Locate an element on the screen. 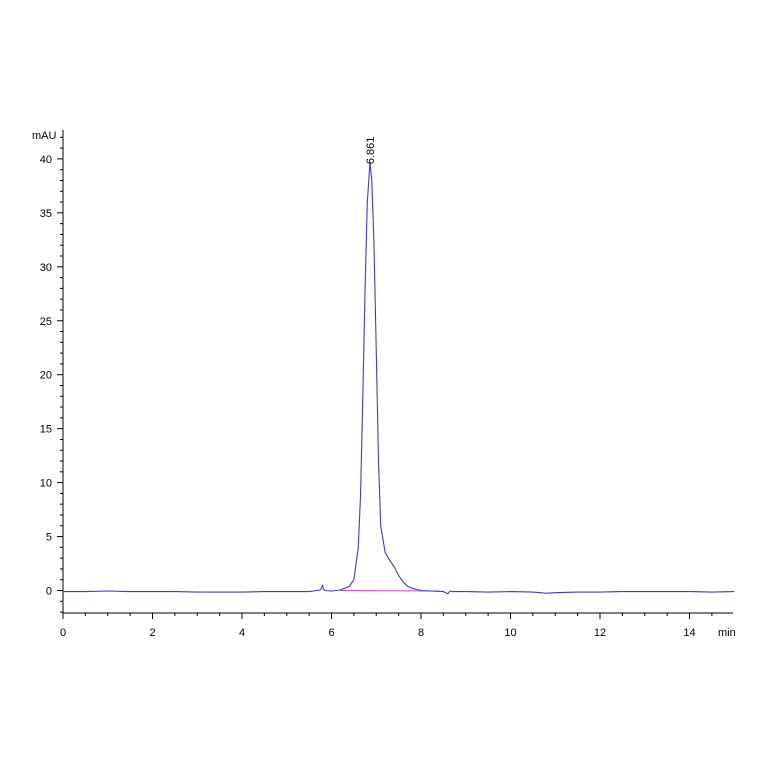  y-axis-title: mAU is located at coordinates (44, 136).